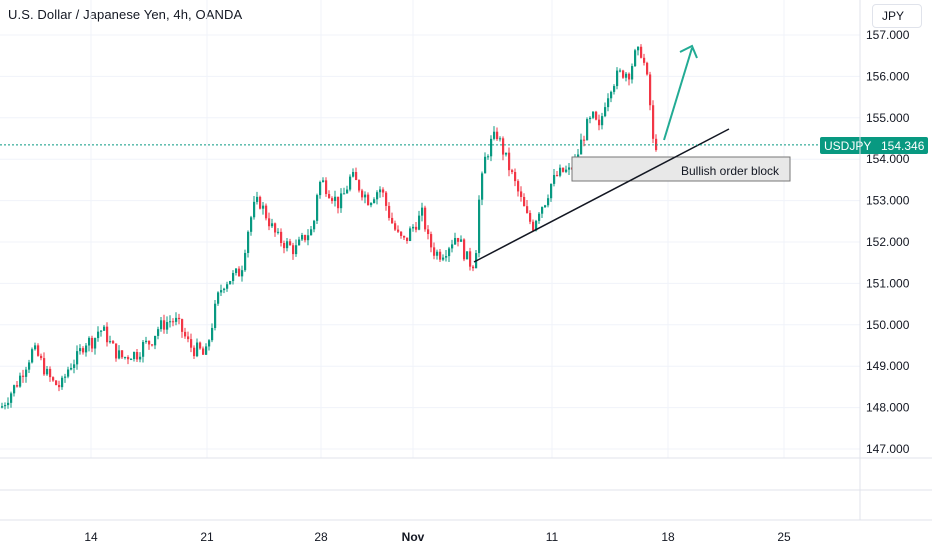 The height and width of the screenshot is (550, 932). What do you see at coordinates (874, 145) in the screenshot?
I see `price-tag: USDJPY 154.346` at bounding box center [874, 145].